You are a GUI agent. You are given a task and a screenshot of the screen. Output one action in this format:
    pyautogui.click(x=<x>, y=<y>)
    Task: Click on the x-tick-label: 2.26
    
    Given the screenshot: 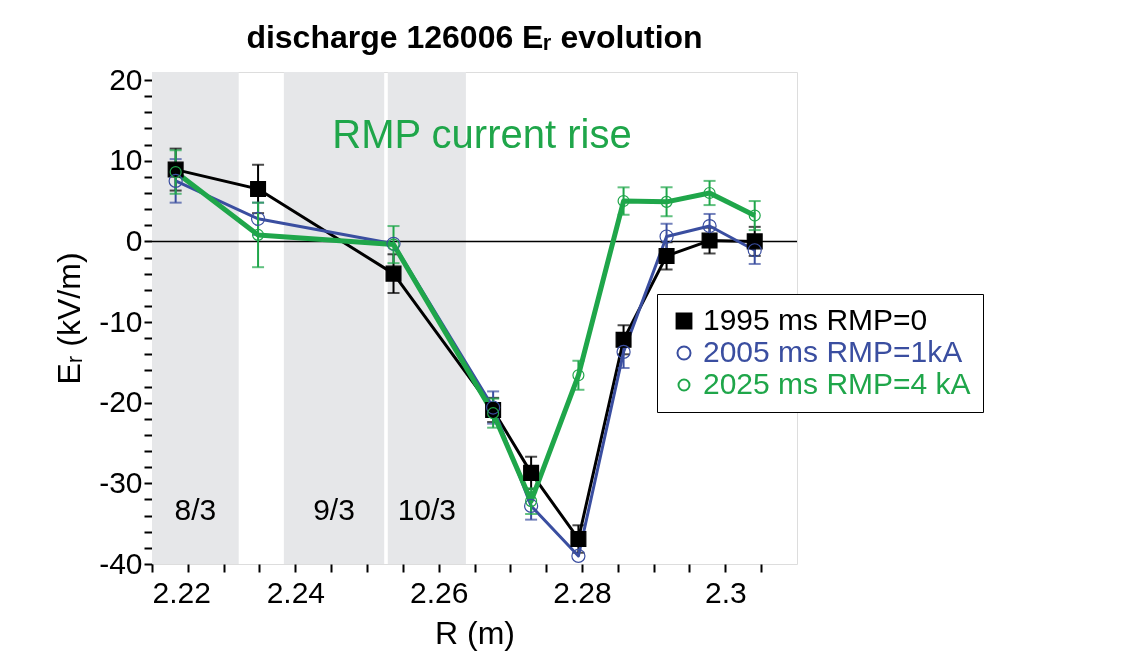 What is the action you would take?
    pyautogui.click(x=439, y=592)
    